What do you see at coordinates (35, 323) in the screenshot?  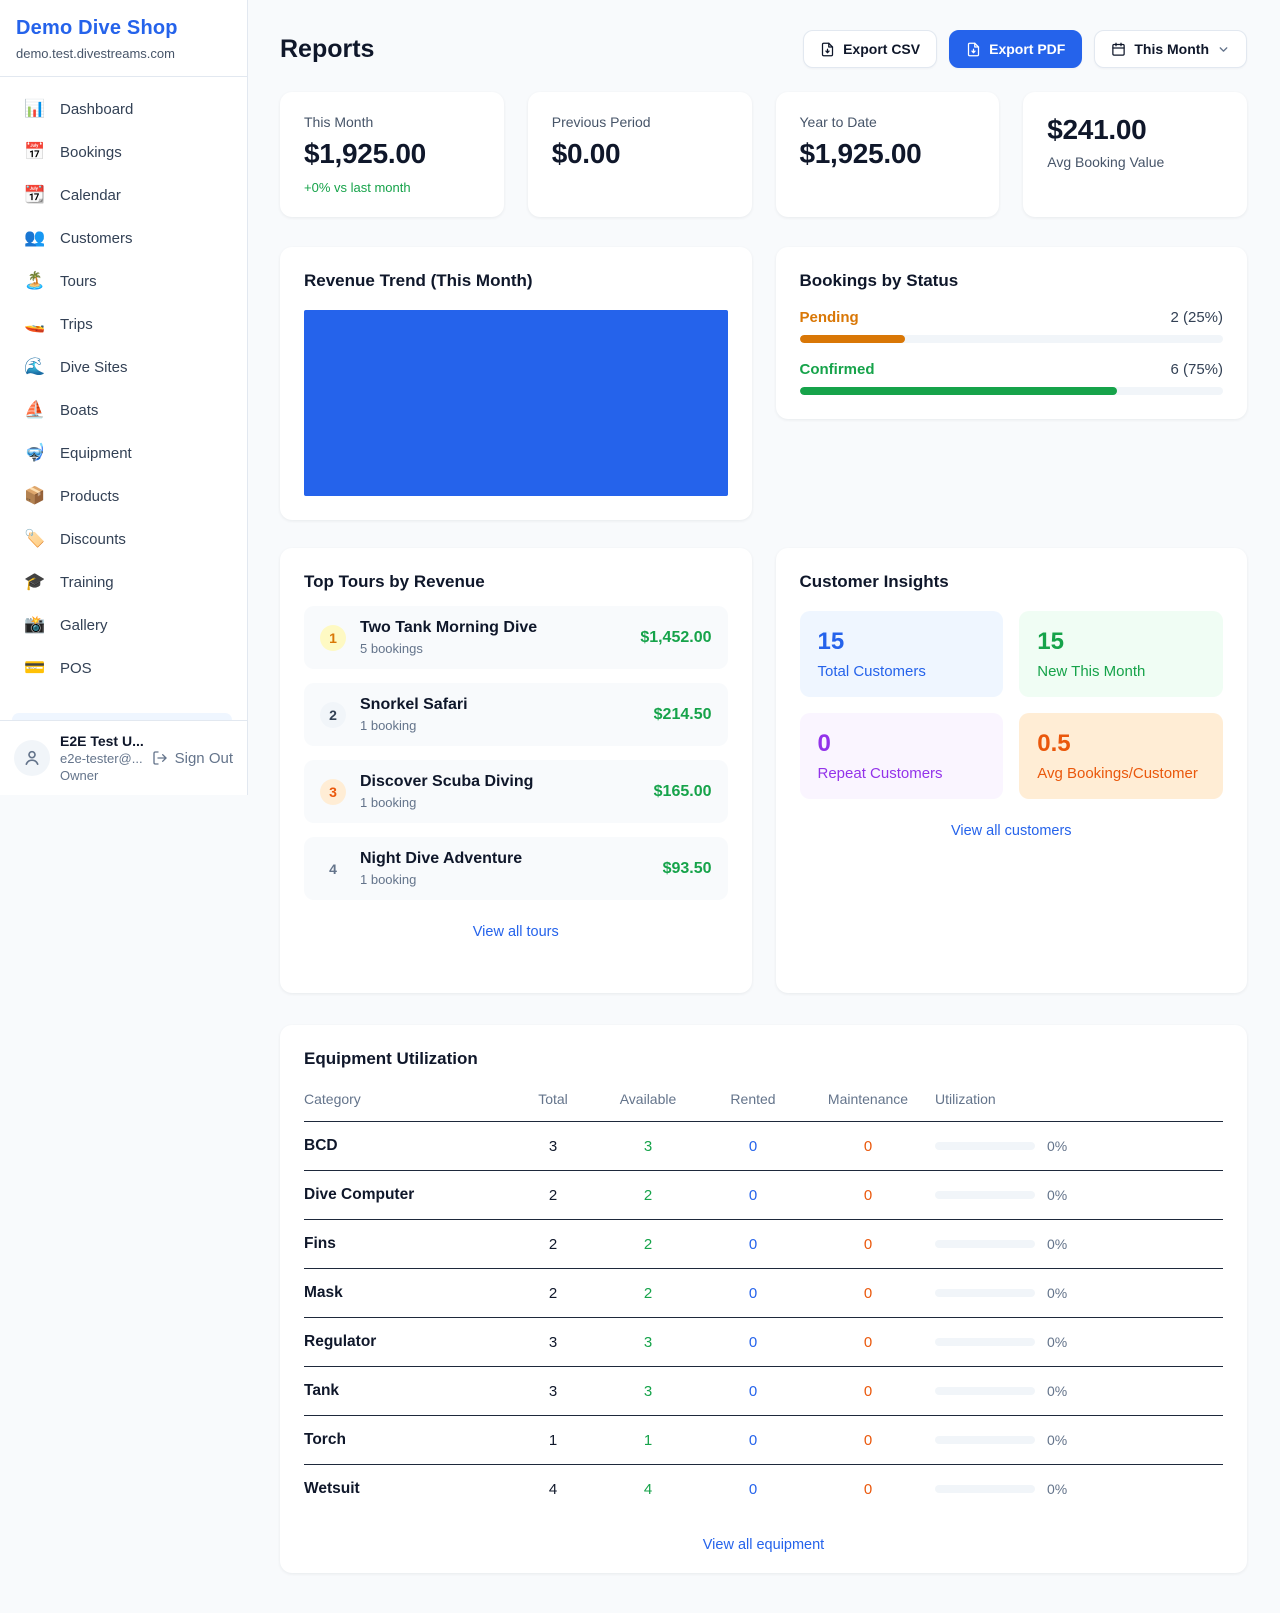 I see `speedboat-icon: 🚤` at bounding box center [35, 323].